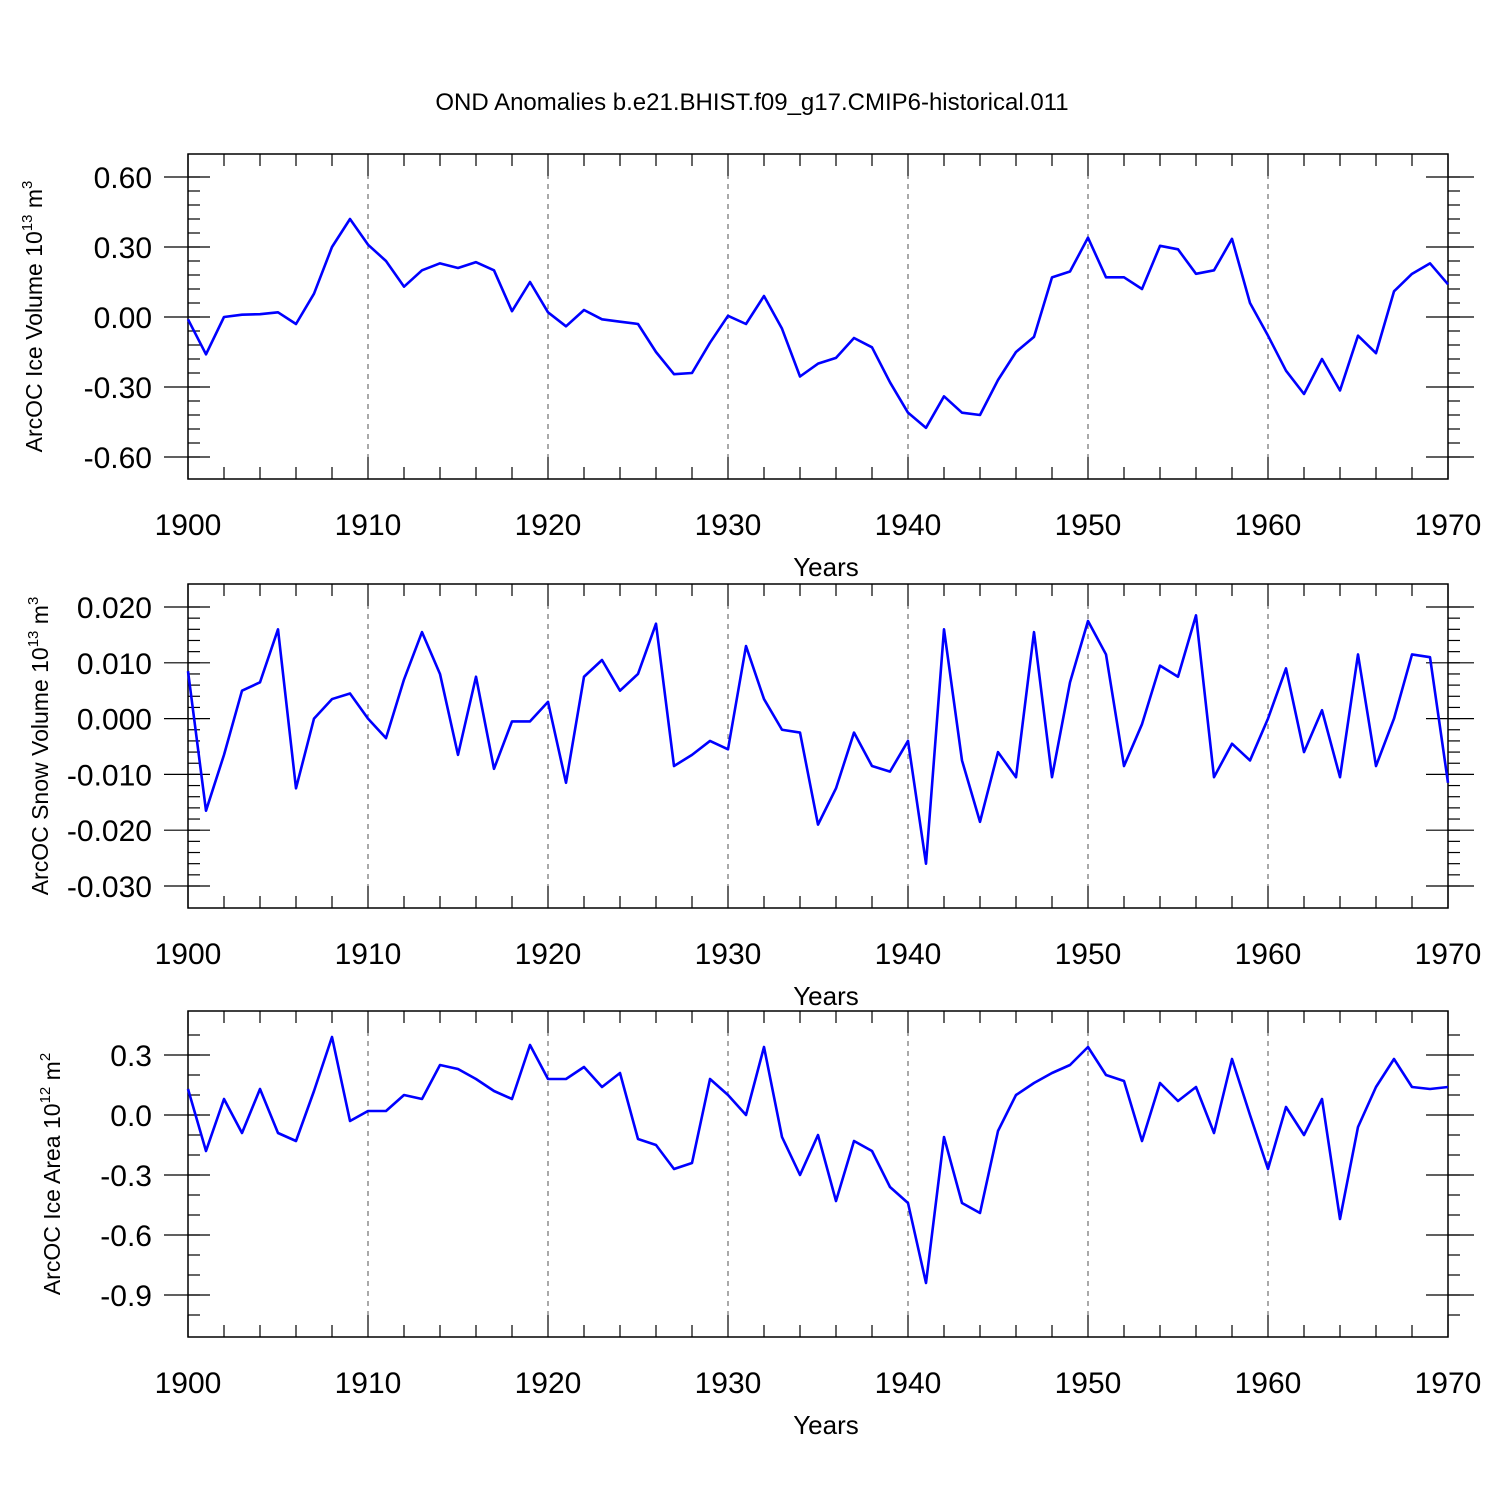 This screenshot has height=1500, width=1500. Describe the element at coordinates (45, 1095) in the screenshot. I see `y-axis-label-exponent: 12` at that location.